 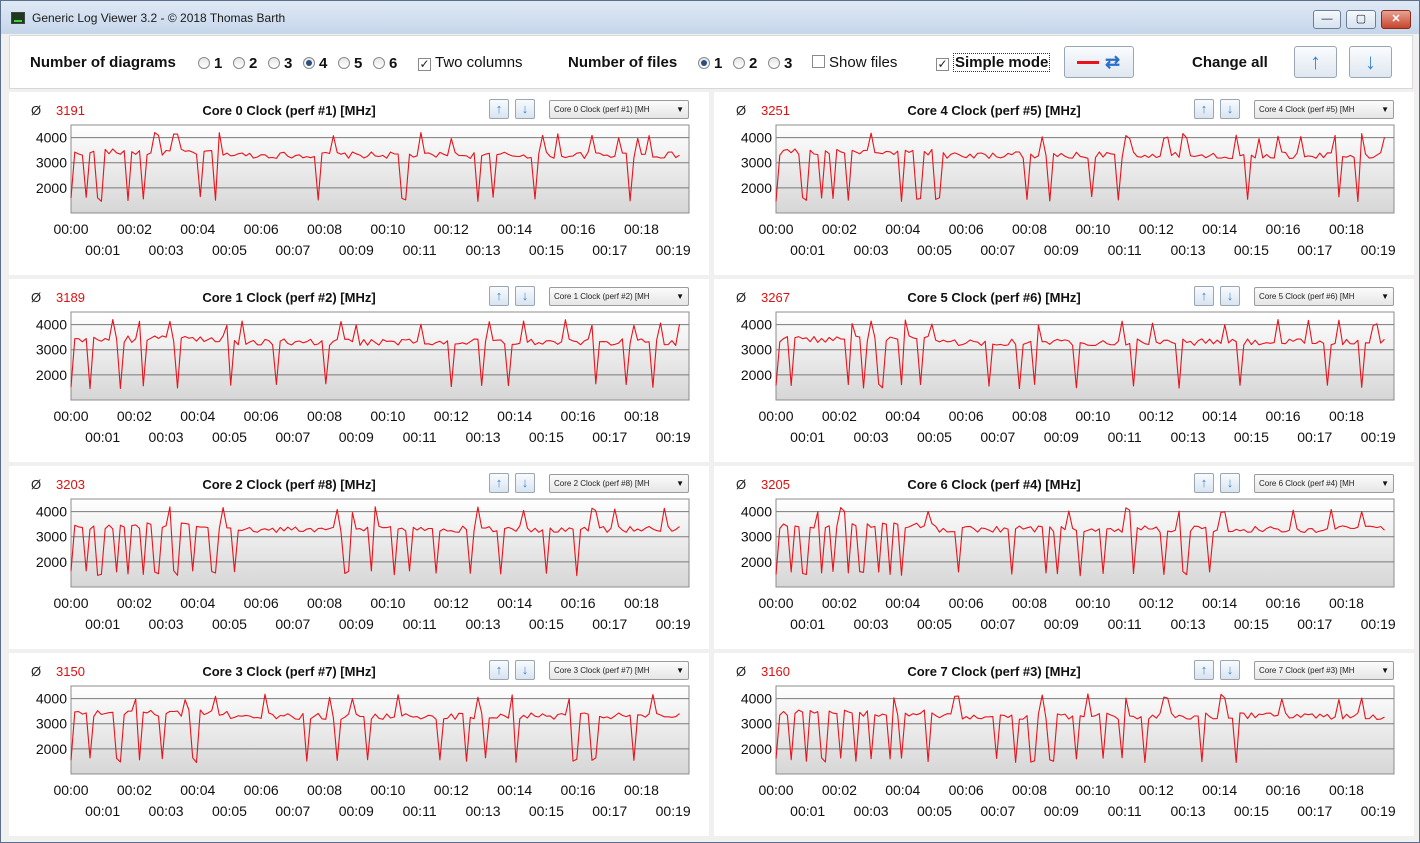 What do you see at coordinates (385, 64) in the screenshot?
I see `diagram-radio-6: 6` at bounding box center [385, 64].